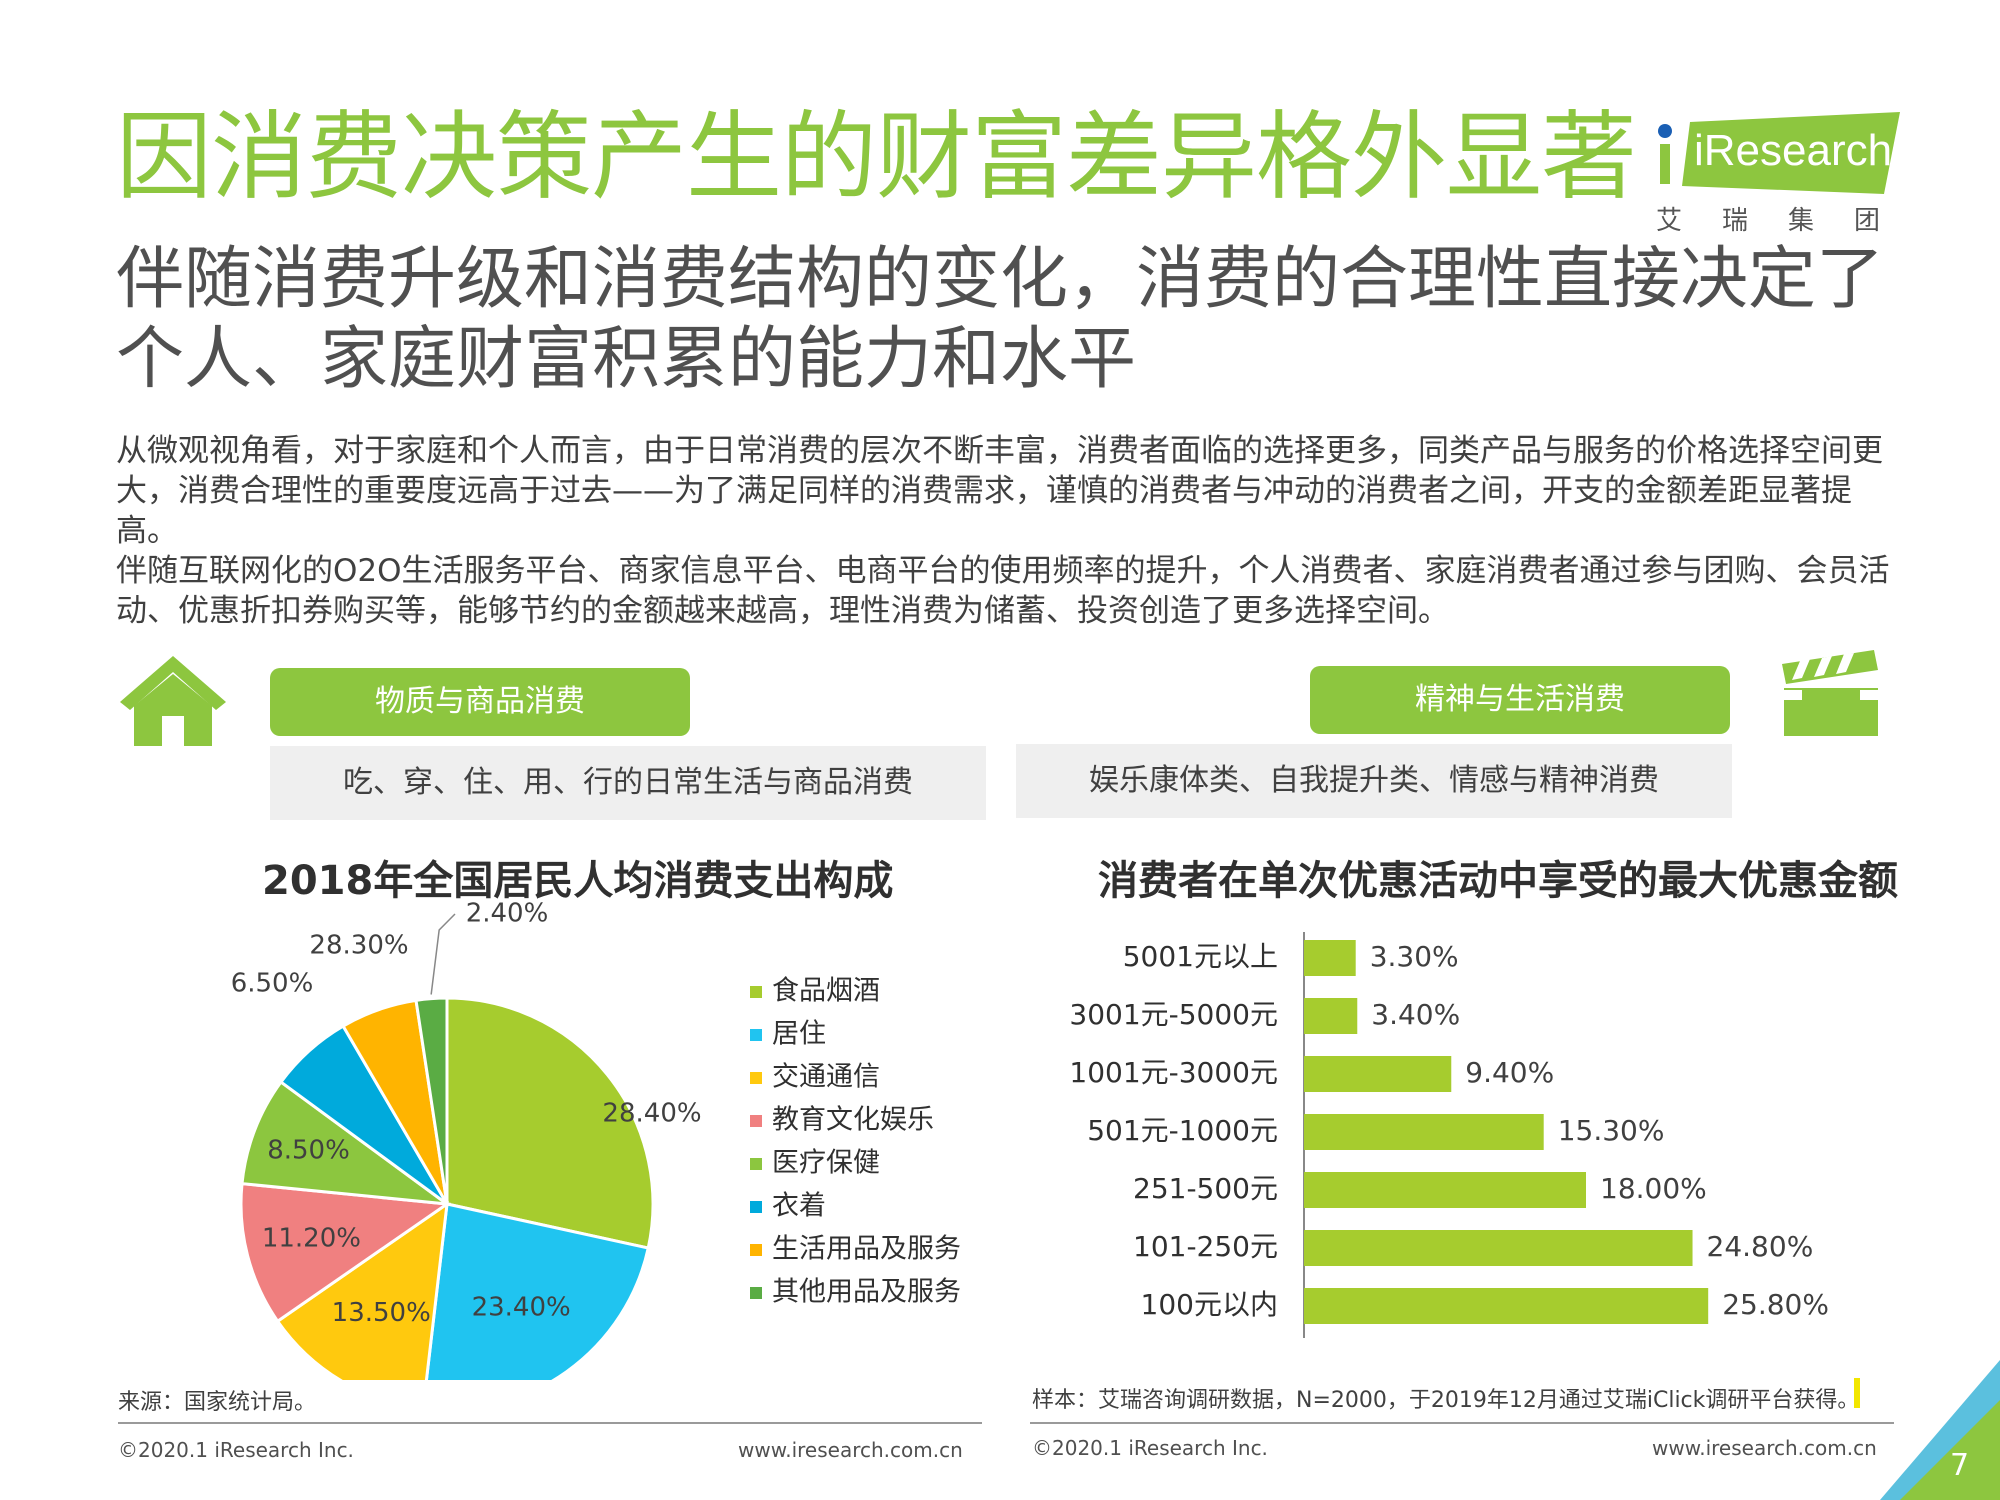 This screenshot has width=2000, height=1500. What do you see at coordinates (1205, 1246) in the screenshot?
I see `bar-category-label-5: 101-250元` at bounding box center [1205, 1246].